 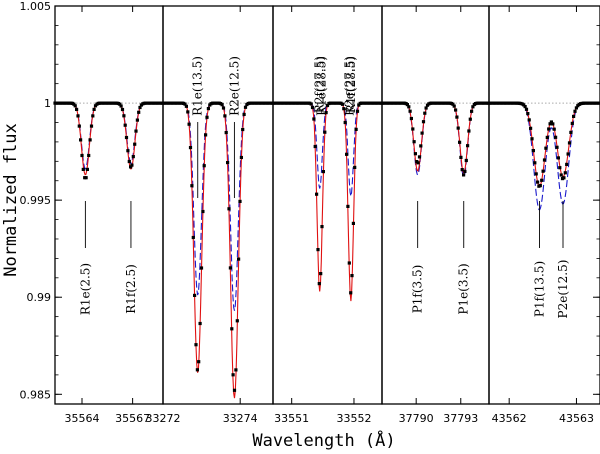 I want to click on x-tick-label: 43563, so click(x=576, y=418).